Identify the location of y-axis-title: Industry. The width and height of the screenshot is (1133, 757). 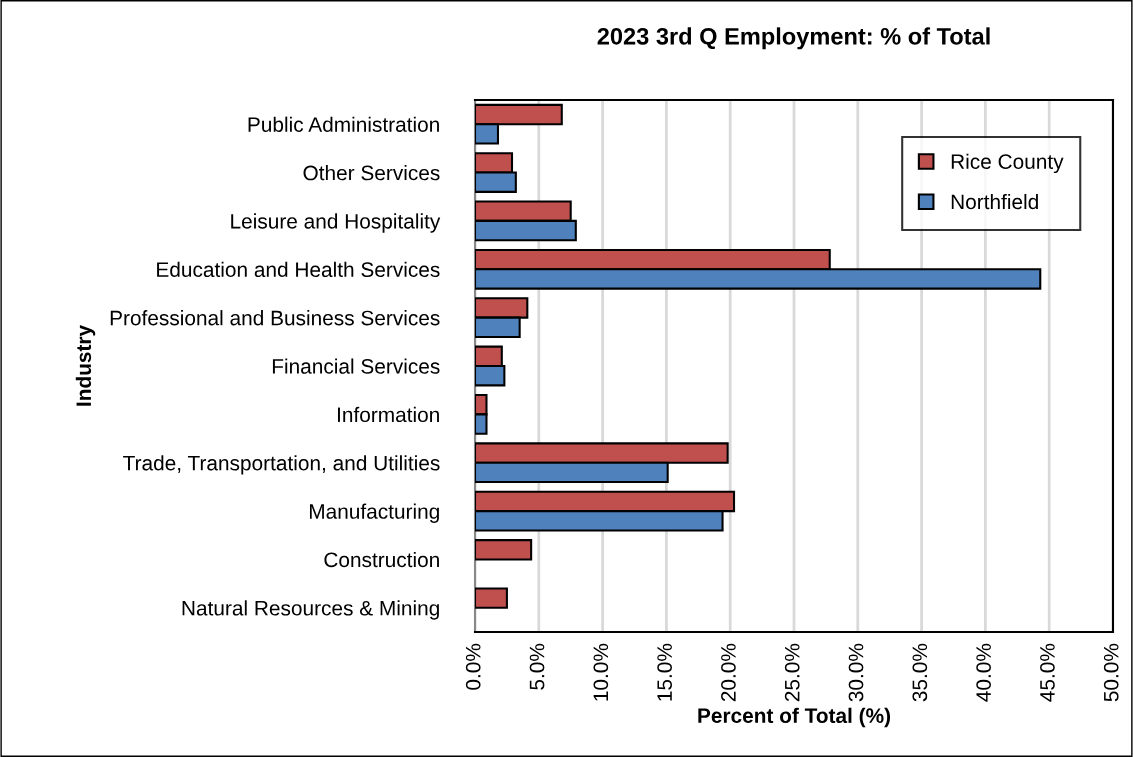
(85, 365).